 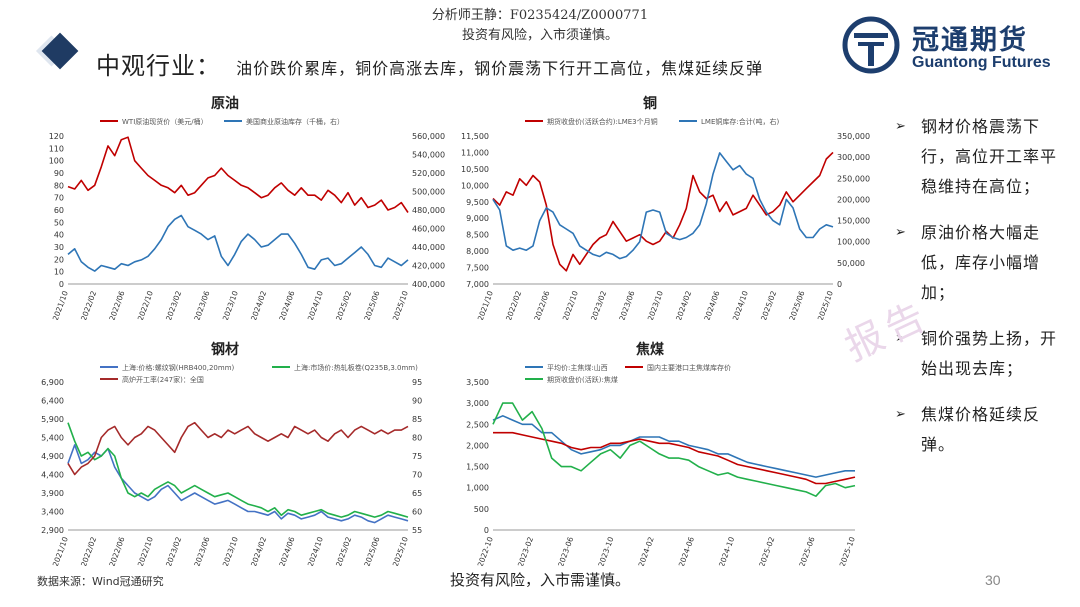 What do you see at coordinates (989, 353) in the screenshot?
I see `bullet-text: 铜价强势上扬，开始出现去库；` at bounding box center [989, 353].